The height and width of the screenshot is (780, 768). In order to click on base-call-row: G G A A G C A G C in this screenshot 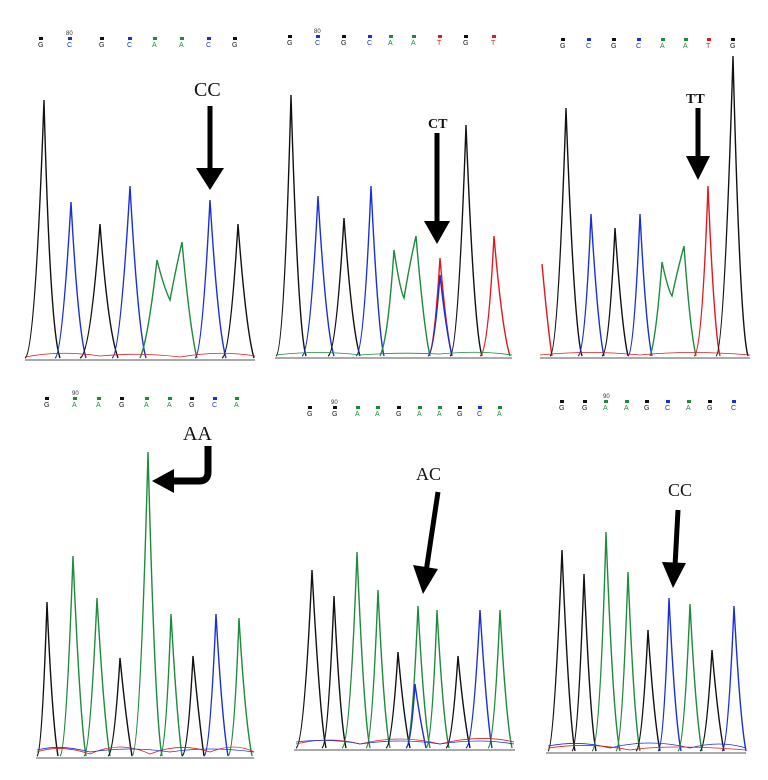, I will do `click(647, 406)`.